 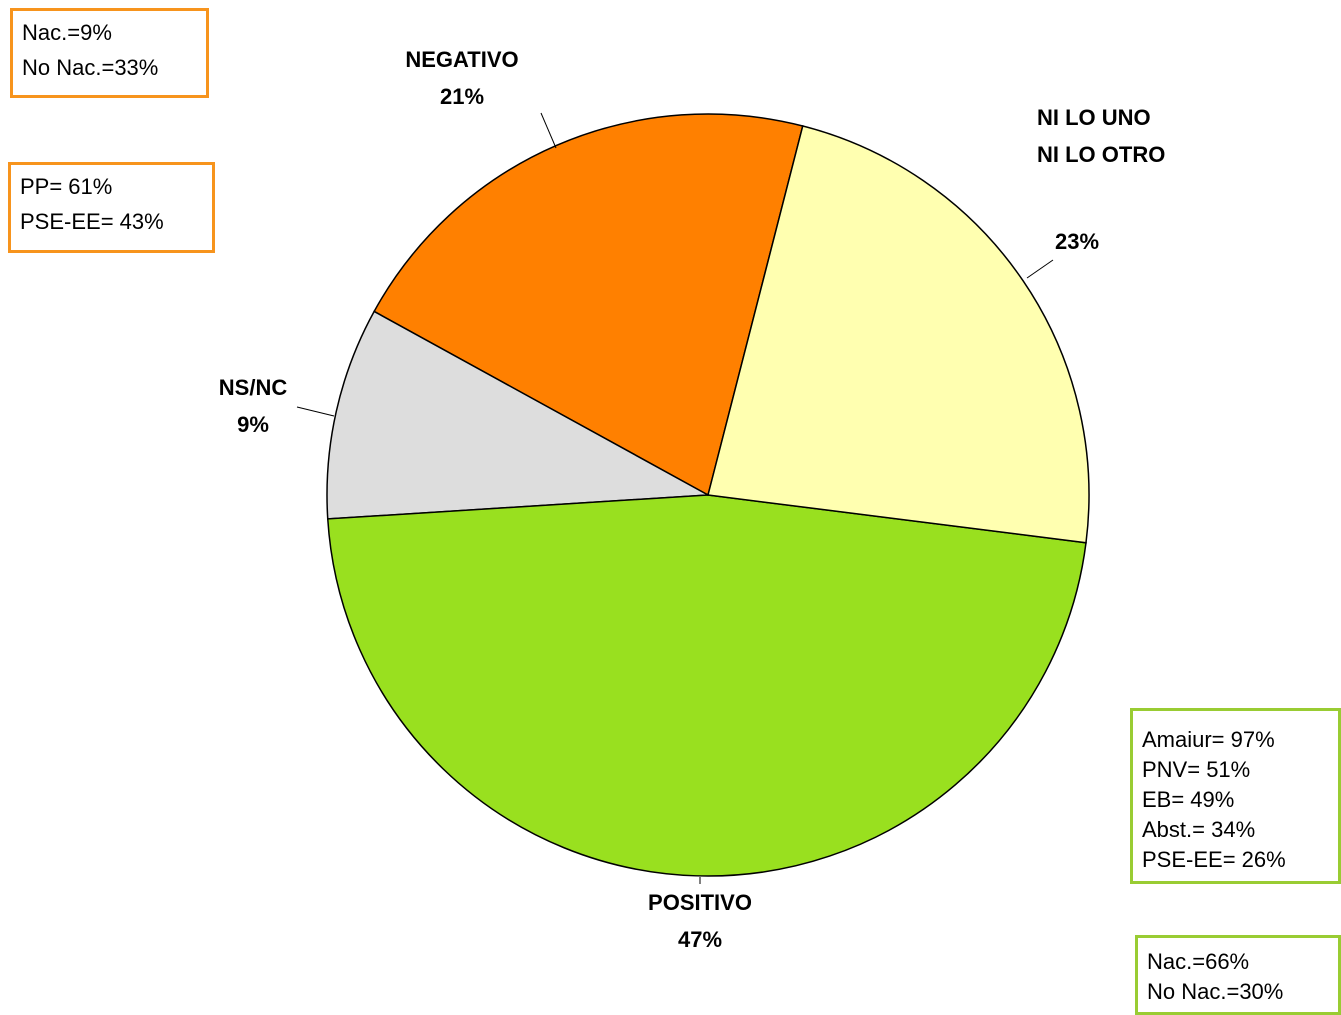 What do you see at coordinates (1101, 136) in the screenshot?
I see `category-label: NI LO UNO NI LO OTRO` at bounding box center [1101, 136].